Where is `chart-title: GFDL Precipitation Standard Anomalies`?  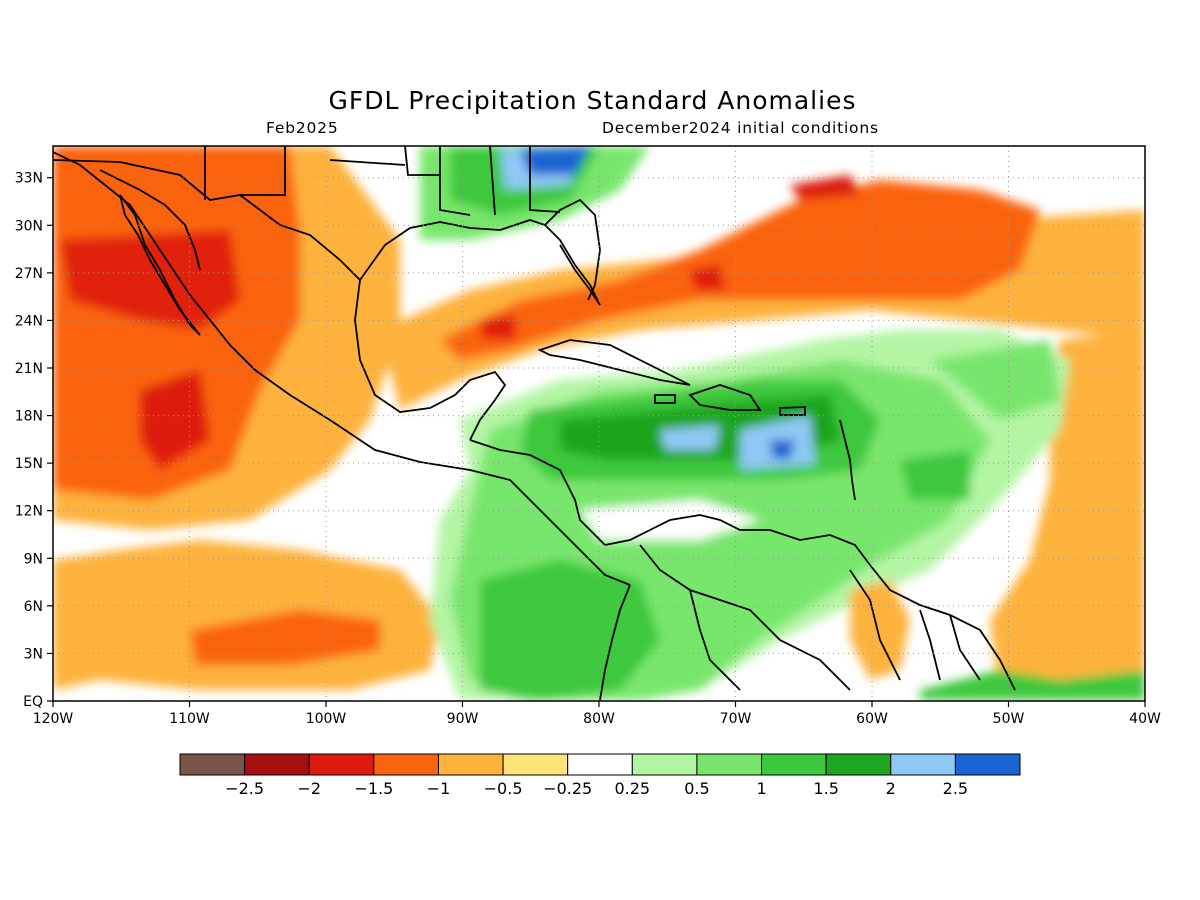
chart-title: GFDL Precipitation Standard Anomalies is located at coordinates (592, 100).